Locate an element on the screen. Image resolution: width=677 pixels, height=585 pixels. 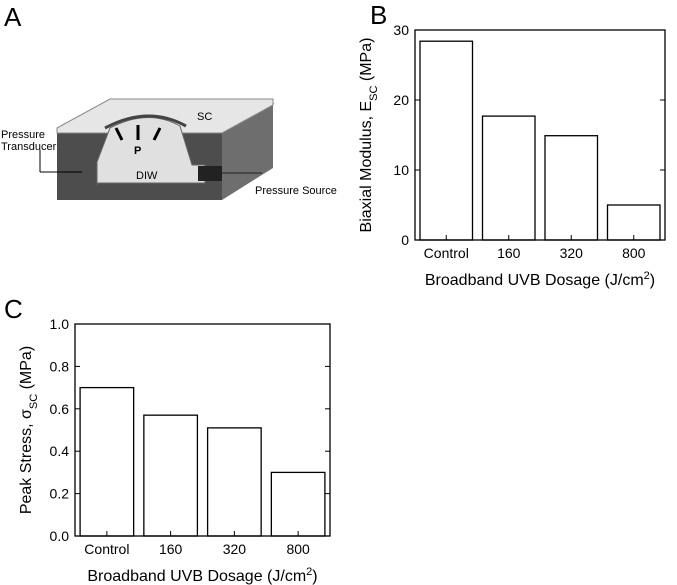
y-tick-label: 0 is located at coordinates (405, 240).